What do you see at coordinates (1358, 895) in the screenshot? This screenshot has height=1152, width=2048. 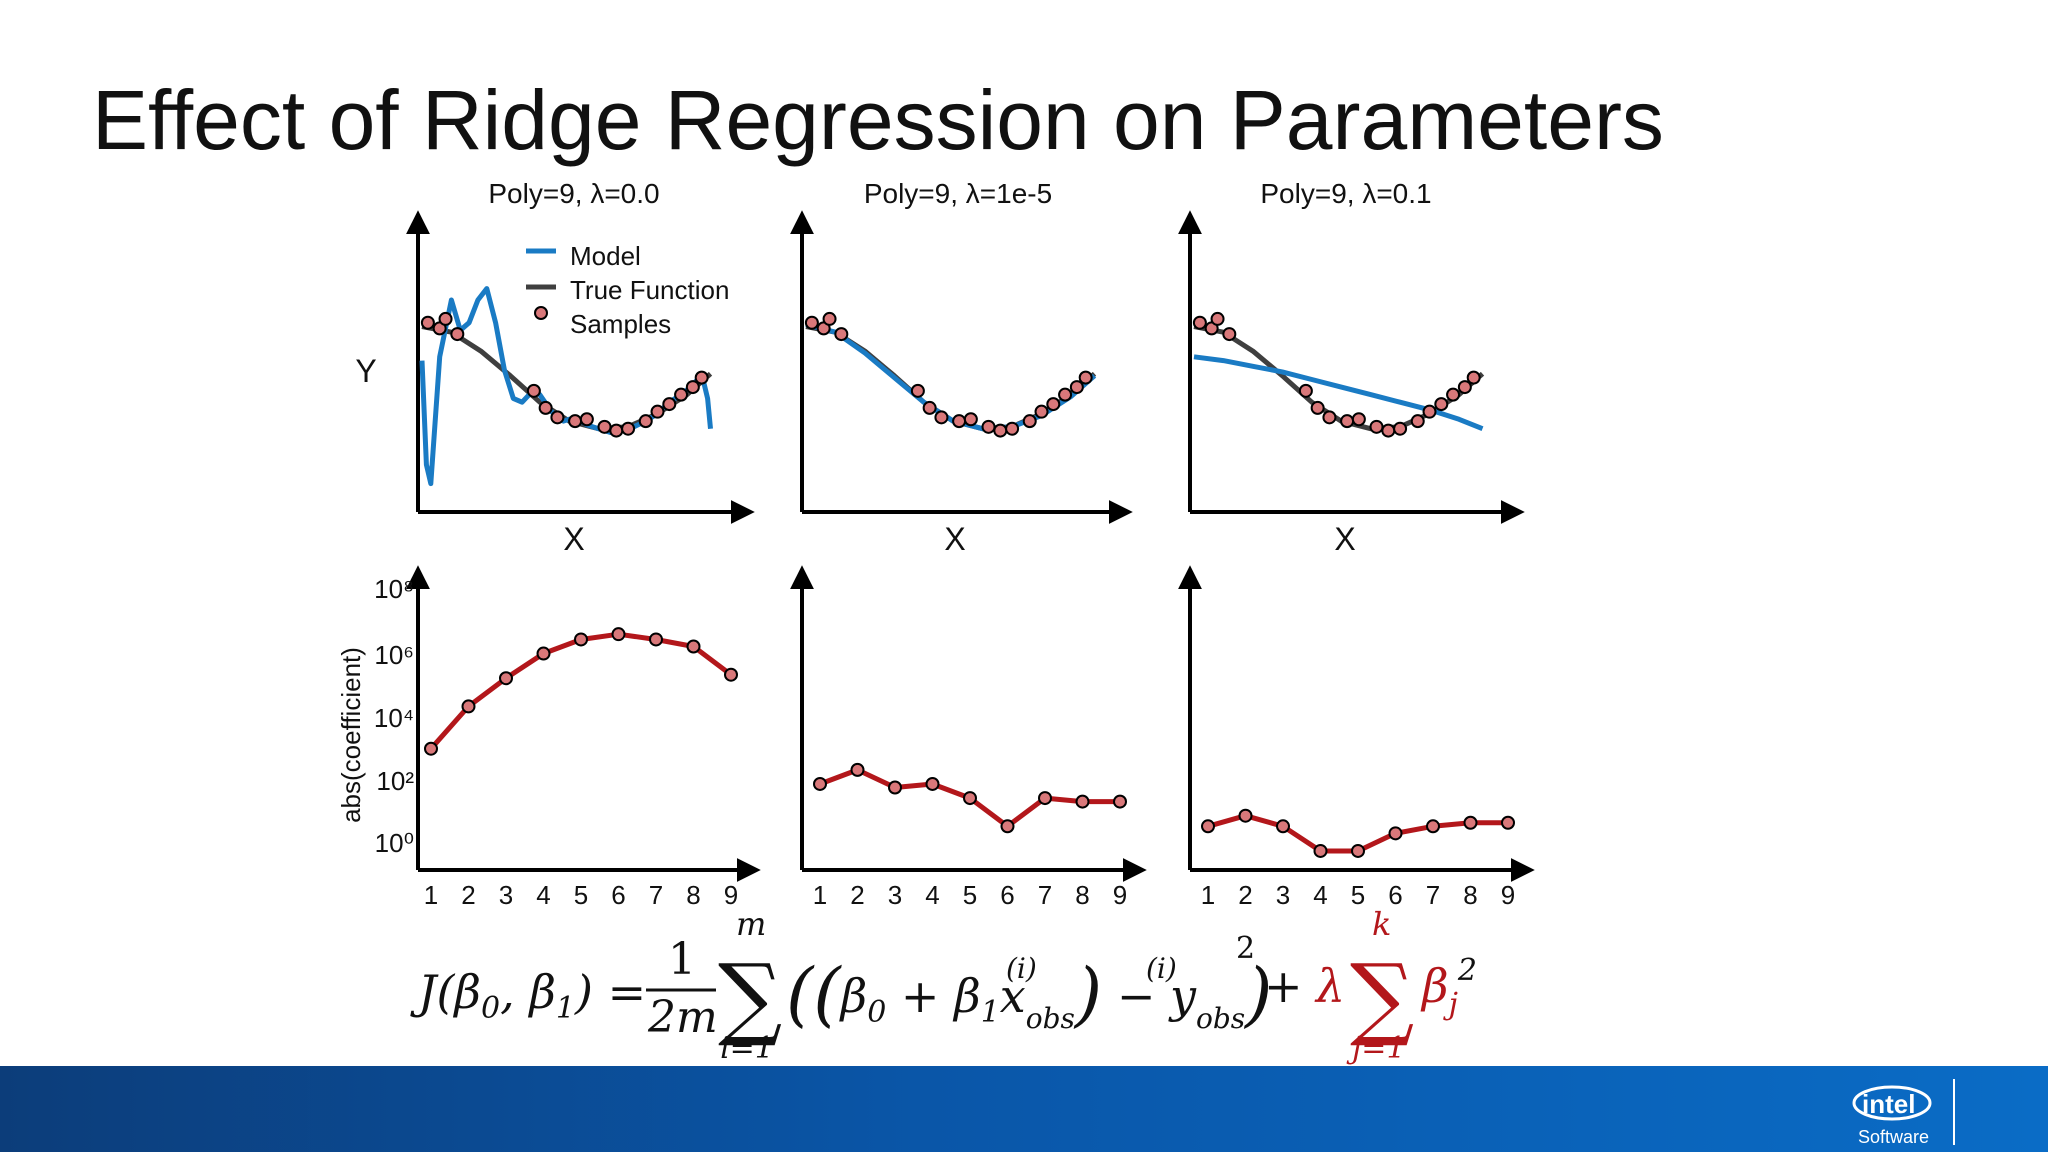 I see `coef-x-tick-3-5: 5` at bounding box center [1358, 895].